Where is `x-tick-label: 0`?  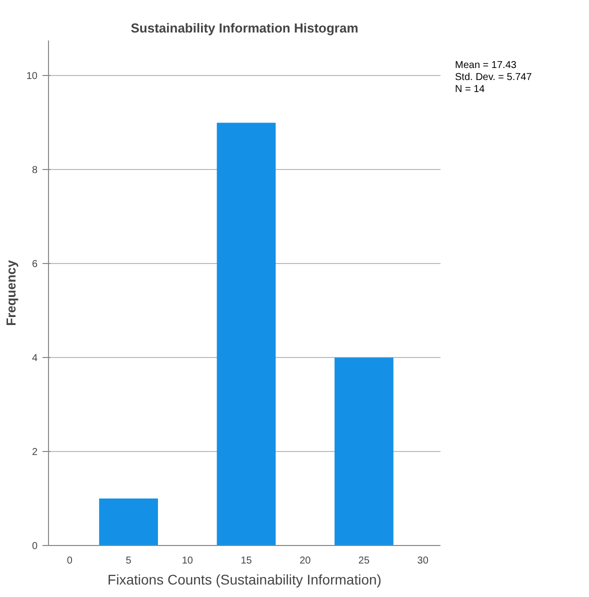
x-tick-label: 0 is located at coordinates (69, 561).